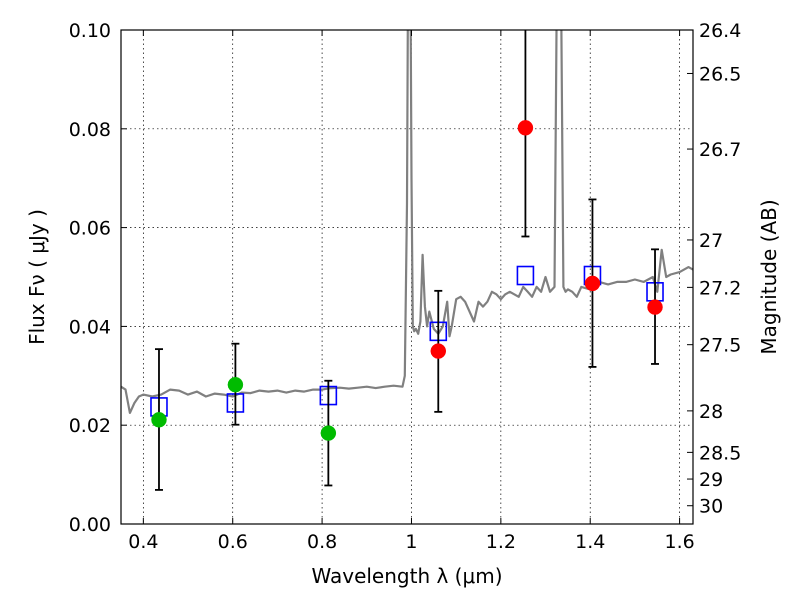  Describe the element at coordinates (90, 426) in the screenshot. I see `y-tick-label: 0.02` at that location.